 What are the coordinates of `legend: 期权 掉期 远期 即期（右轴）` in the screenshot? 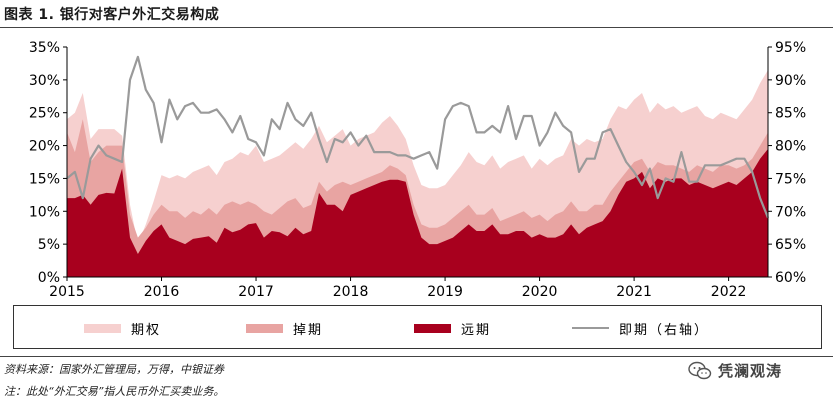 It's located at (417, 327).